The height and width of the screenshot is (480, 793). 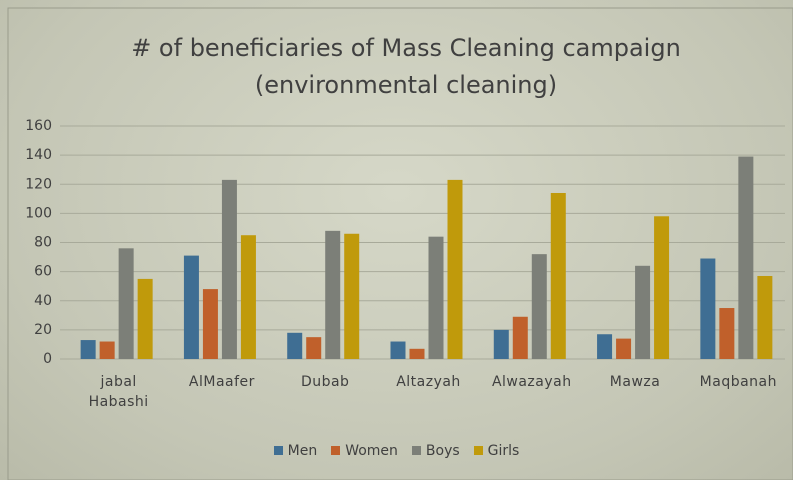 I want to click on legend: Men Women Boys Girls, so click(x=396, y=451).